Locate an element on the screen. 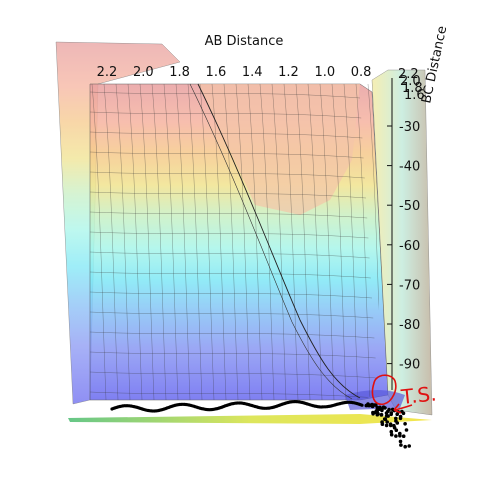 This screenshot has width=488, height=495. y-tick-label: 2.2 is located at coordinates (408, 74).